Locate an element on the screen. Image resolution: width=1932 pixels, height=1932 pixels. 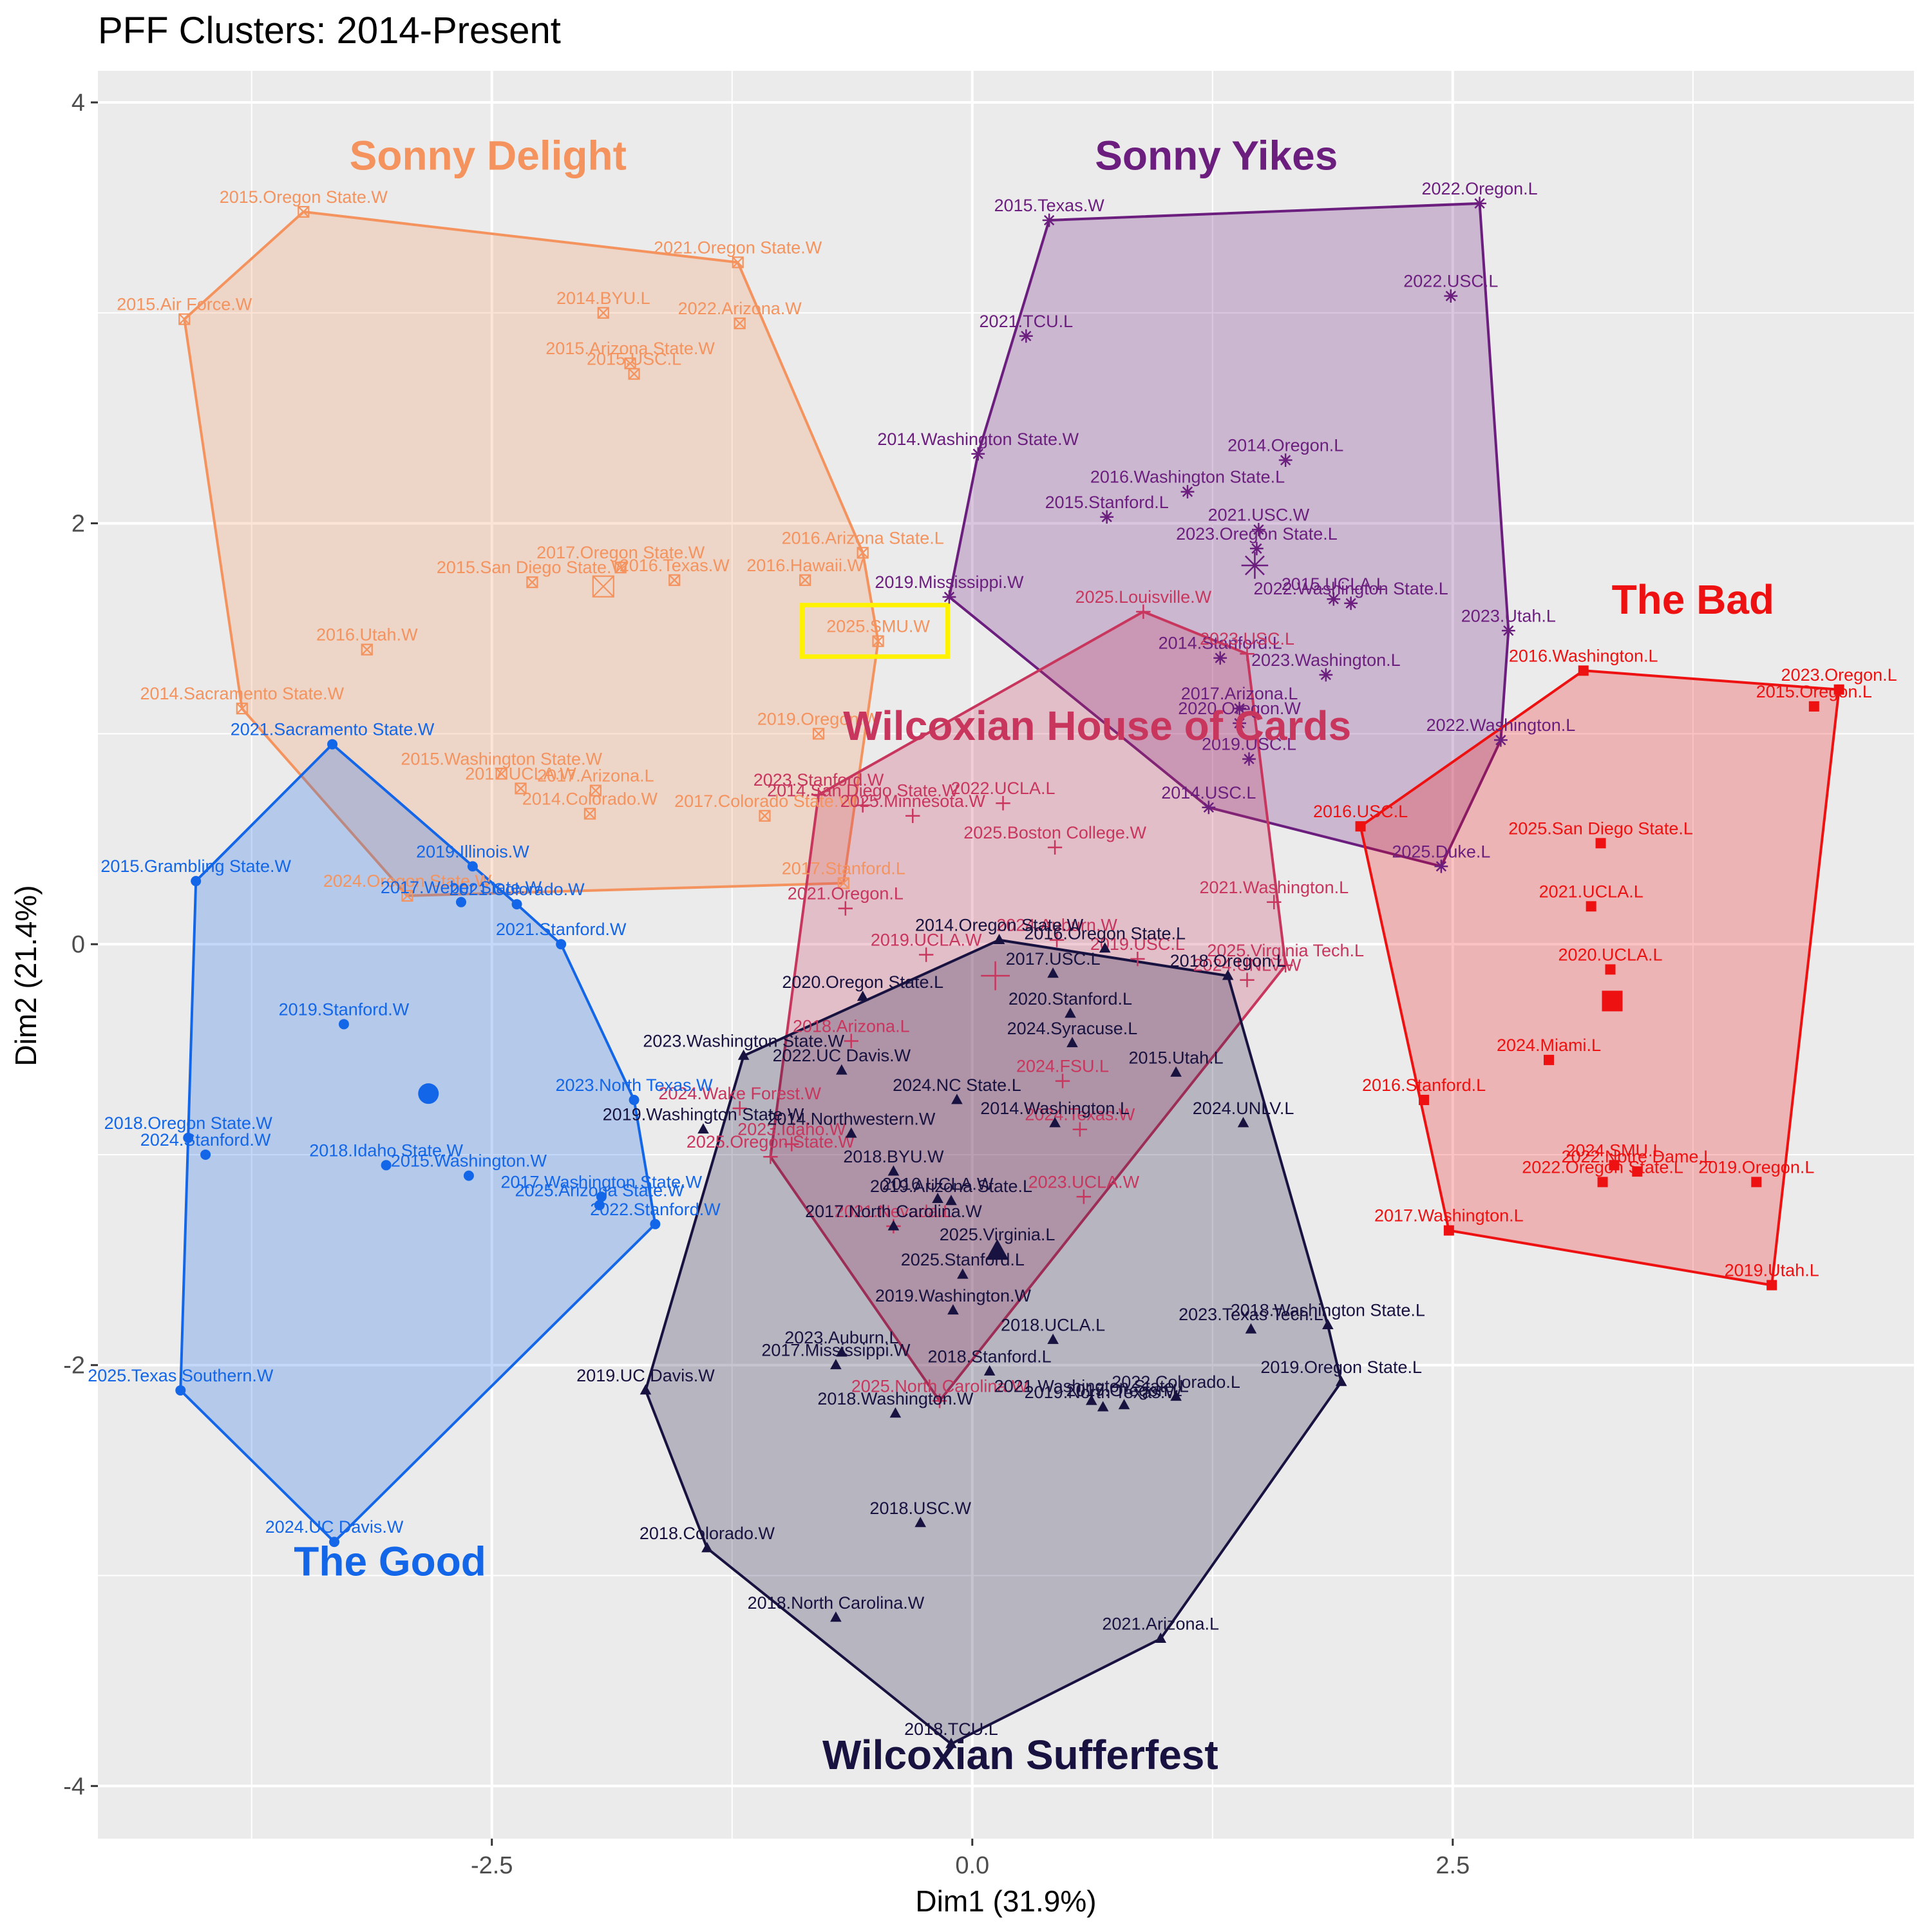
point-label: 2016.Washington State.L is located at coordinates (1188, 478).